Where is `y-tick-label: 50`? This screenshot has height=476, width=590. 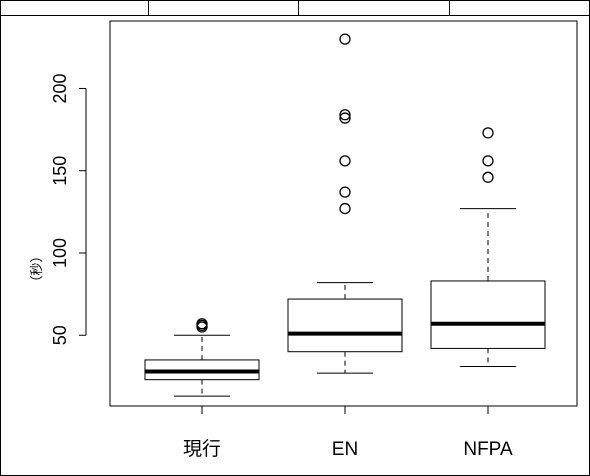 y-tick-label: 50 is located at coordinates (60, 335).